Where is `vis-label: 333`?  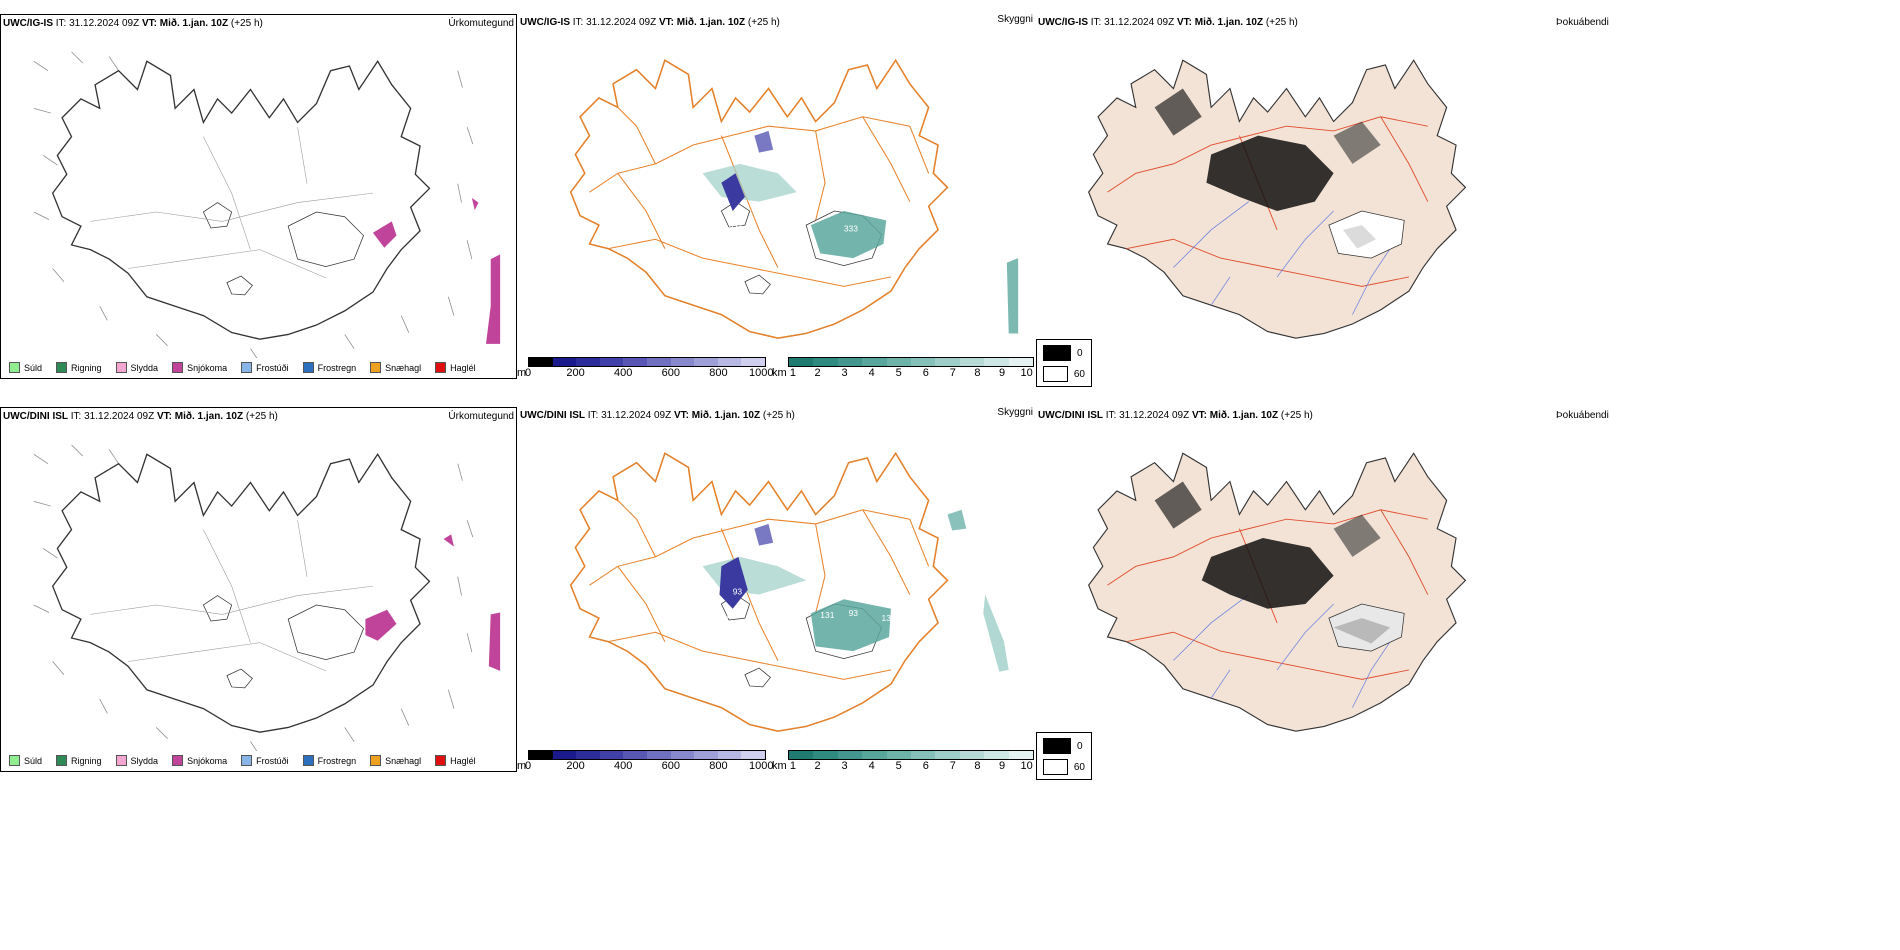
vis-label: 333 is located at coordinates (851, 229).